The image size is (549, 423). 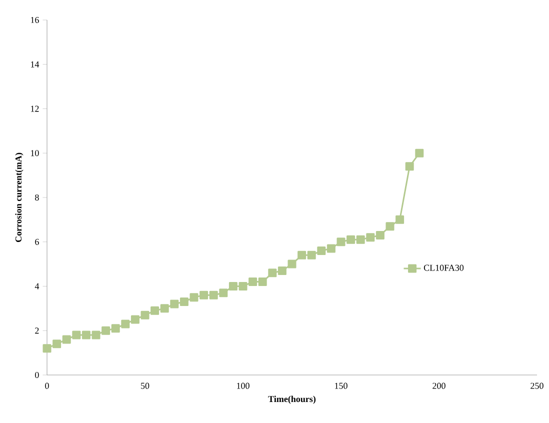 I want to click on legend-label: CL10FA30, so click(x=444, y=267).